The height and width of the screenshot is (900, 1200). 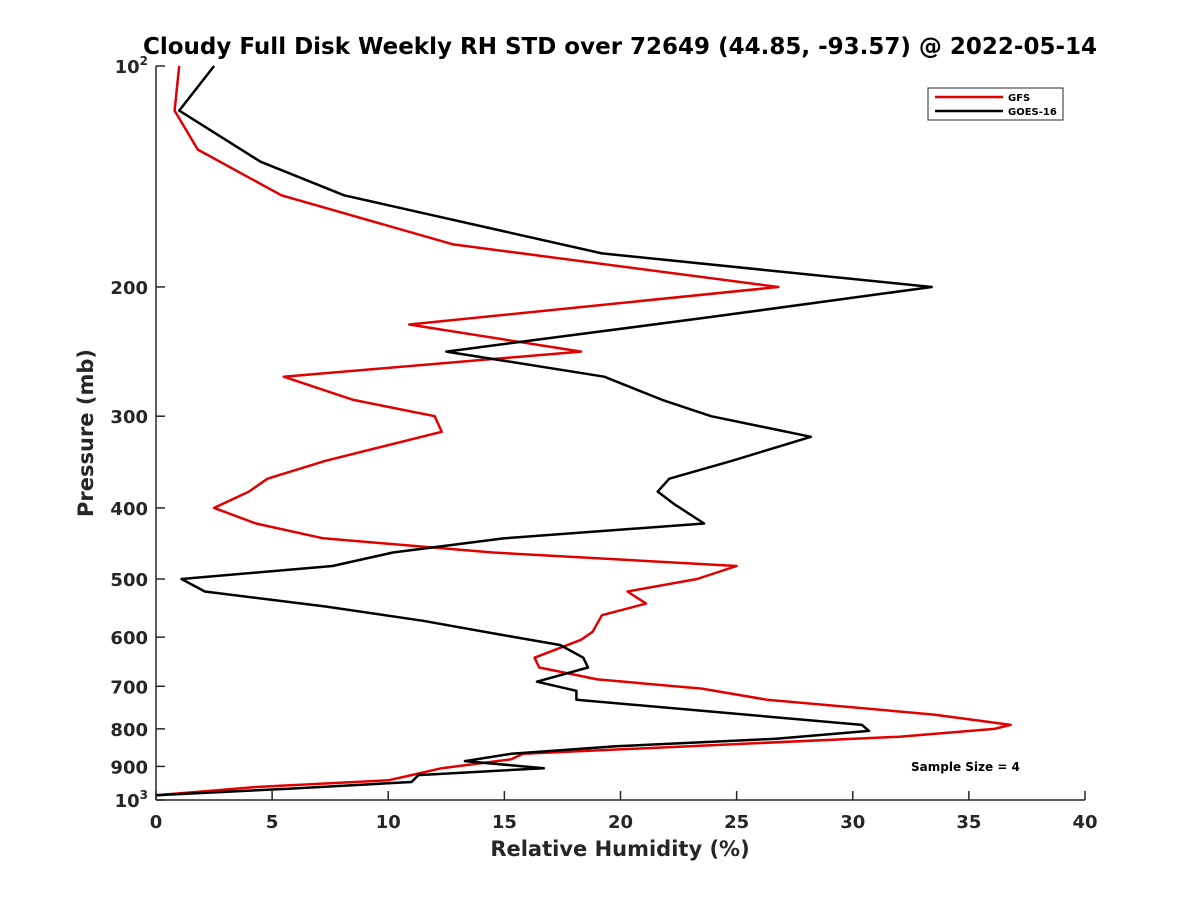 I want to click on x-tick-label: 5, so click(x=272, y=822).